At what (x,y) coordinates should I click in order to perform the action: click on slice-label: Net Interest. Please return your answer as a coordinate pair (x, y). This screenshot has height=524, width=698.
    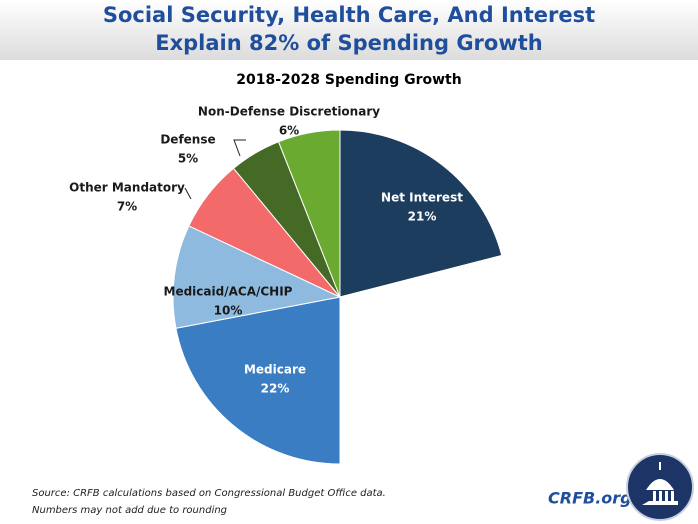
    Looking at the image, I should click on (422, 198).